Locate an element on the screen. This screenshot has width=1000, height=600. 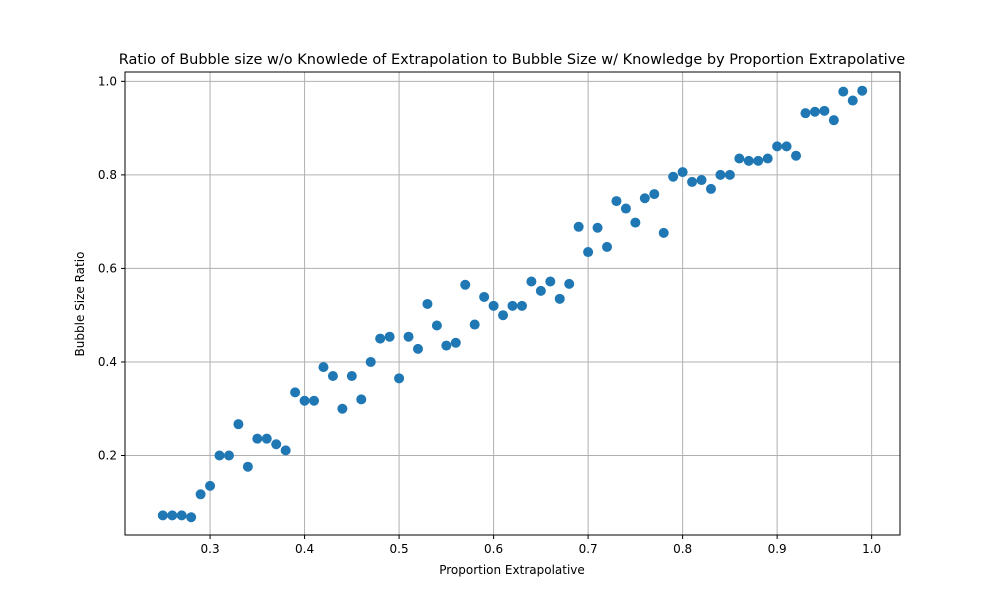
x-axis-label: Proportion Extrapolative is located at coordinates (512, 570).